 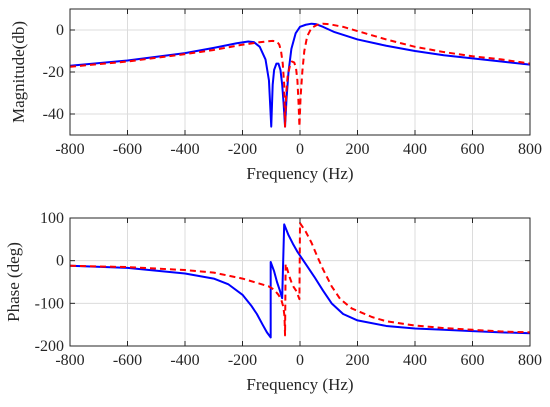 What do you see at coordinates (69, 149) in the screenshot?
I see `magnitude-x-tick-label: -800` at bounding box center [69, 149].